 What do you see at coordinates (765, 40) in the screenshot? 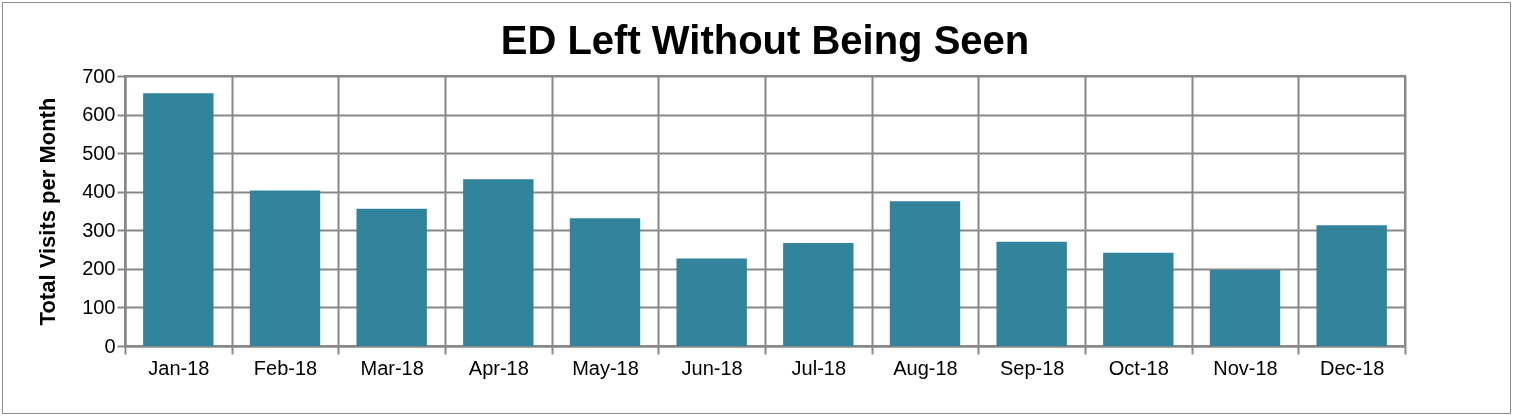
I see `chart-title: ED Left Without Being Seen` at bounding box center [765, 40].